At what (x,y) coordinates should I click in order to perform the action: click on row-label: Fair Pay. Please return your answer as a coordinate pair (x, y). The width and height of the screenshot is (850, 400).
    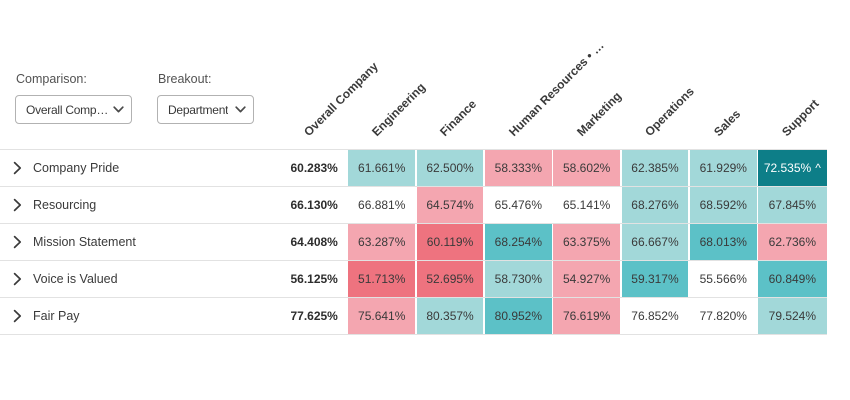
    Looking at the image, I should click on (56, 316).